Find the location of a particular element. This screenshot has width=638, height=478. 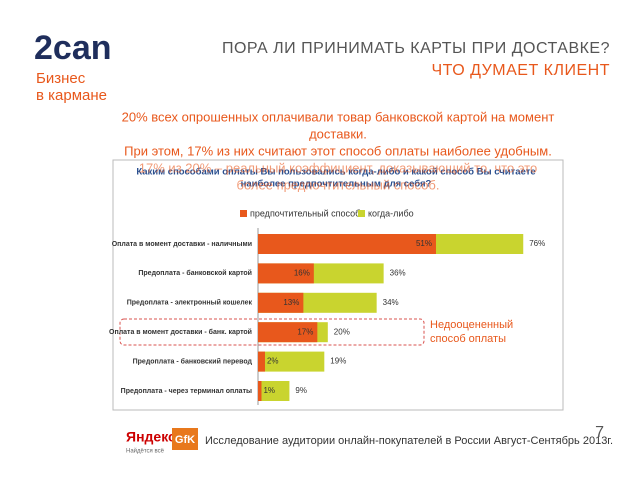

value-label: 51% is located at coordinates (424, 243).